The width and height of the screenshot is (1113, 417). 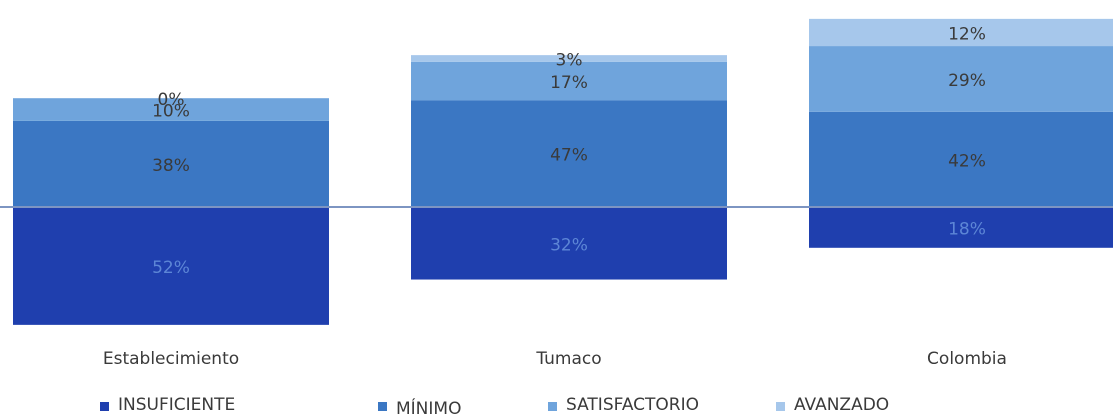 What do you see at coordinates (176, 405) in the screenshot?
I see `legend-label: INSUFICIENTE` at bounding box center [176, 405].